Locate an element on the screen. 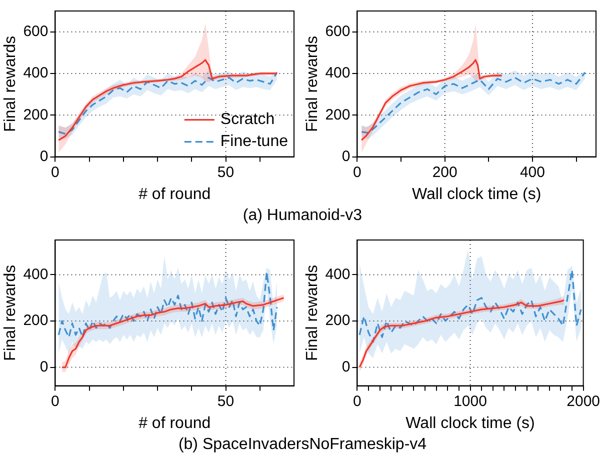 The image size is (605, 460). text: (b) SpaceInvadersNoFrameskip-v4 is located at coordinates (302, 444).